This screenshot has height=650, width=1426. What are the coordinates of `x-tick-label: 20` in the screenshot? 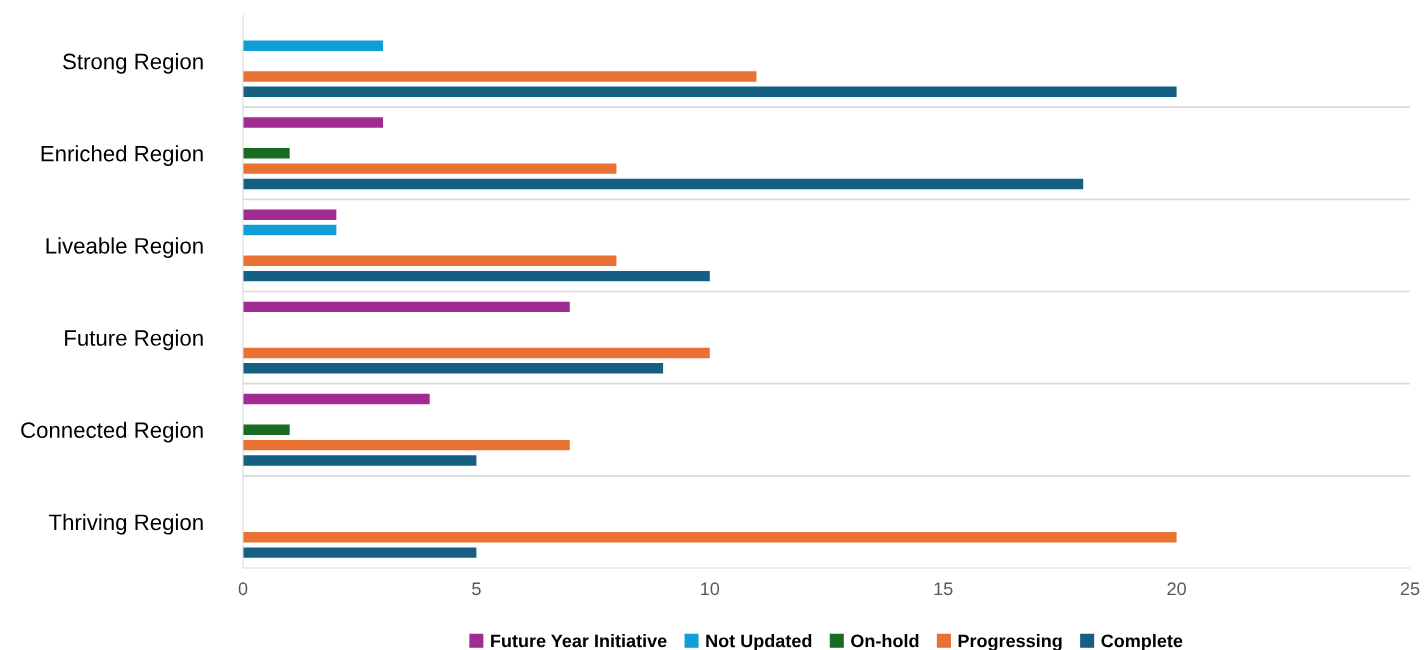 It's located at (1176, 589).